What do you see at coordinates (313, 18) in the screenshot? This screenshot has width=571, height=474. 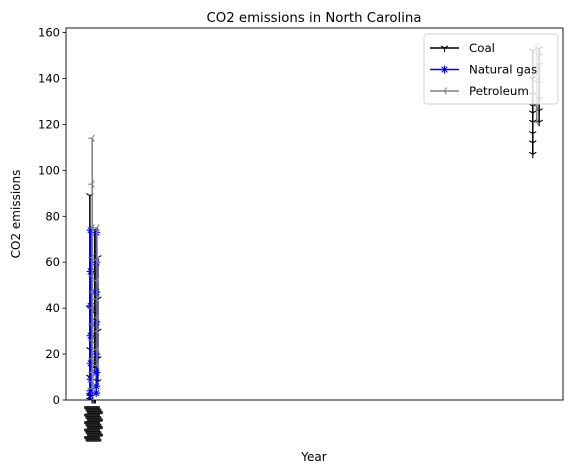 I see `chart-title: CO2 emissions in North Carolina` at bounding box center [313, 18].